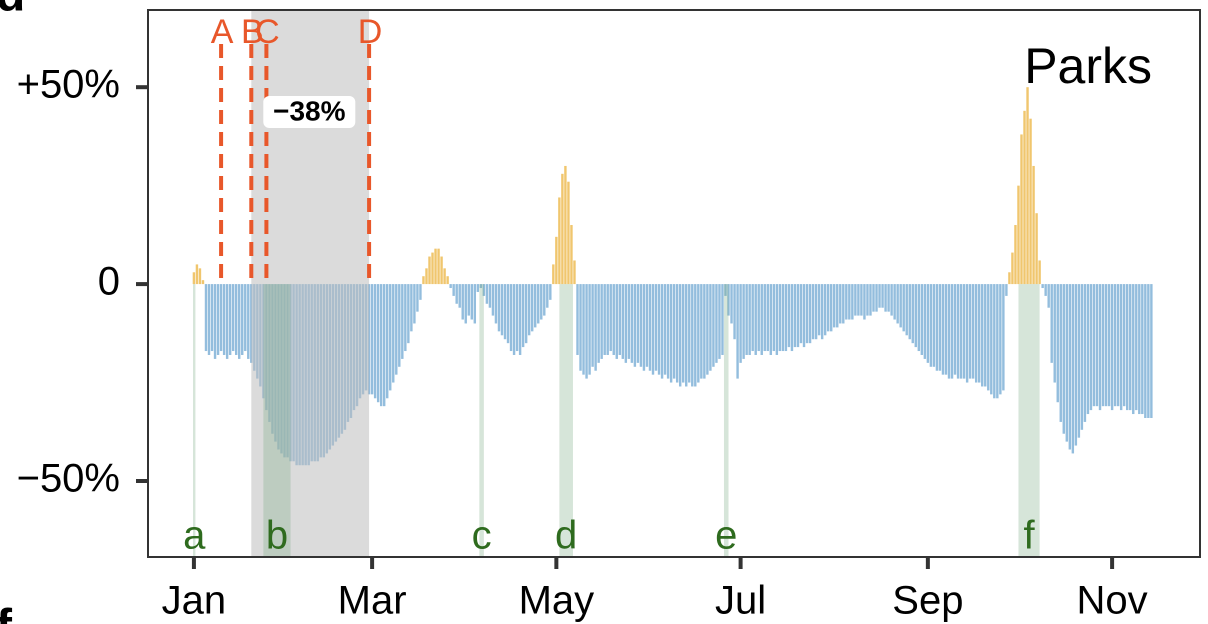  I want to click on x-tick-label: May, so click(557, 601).